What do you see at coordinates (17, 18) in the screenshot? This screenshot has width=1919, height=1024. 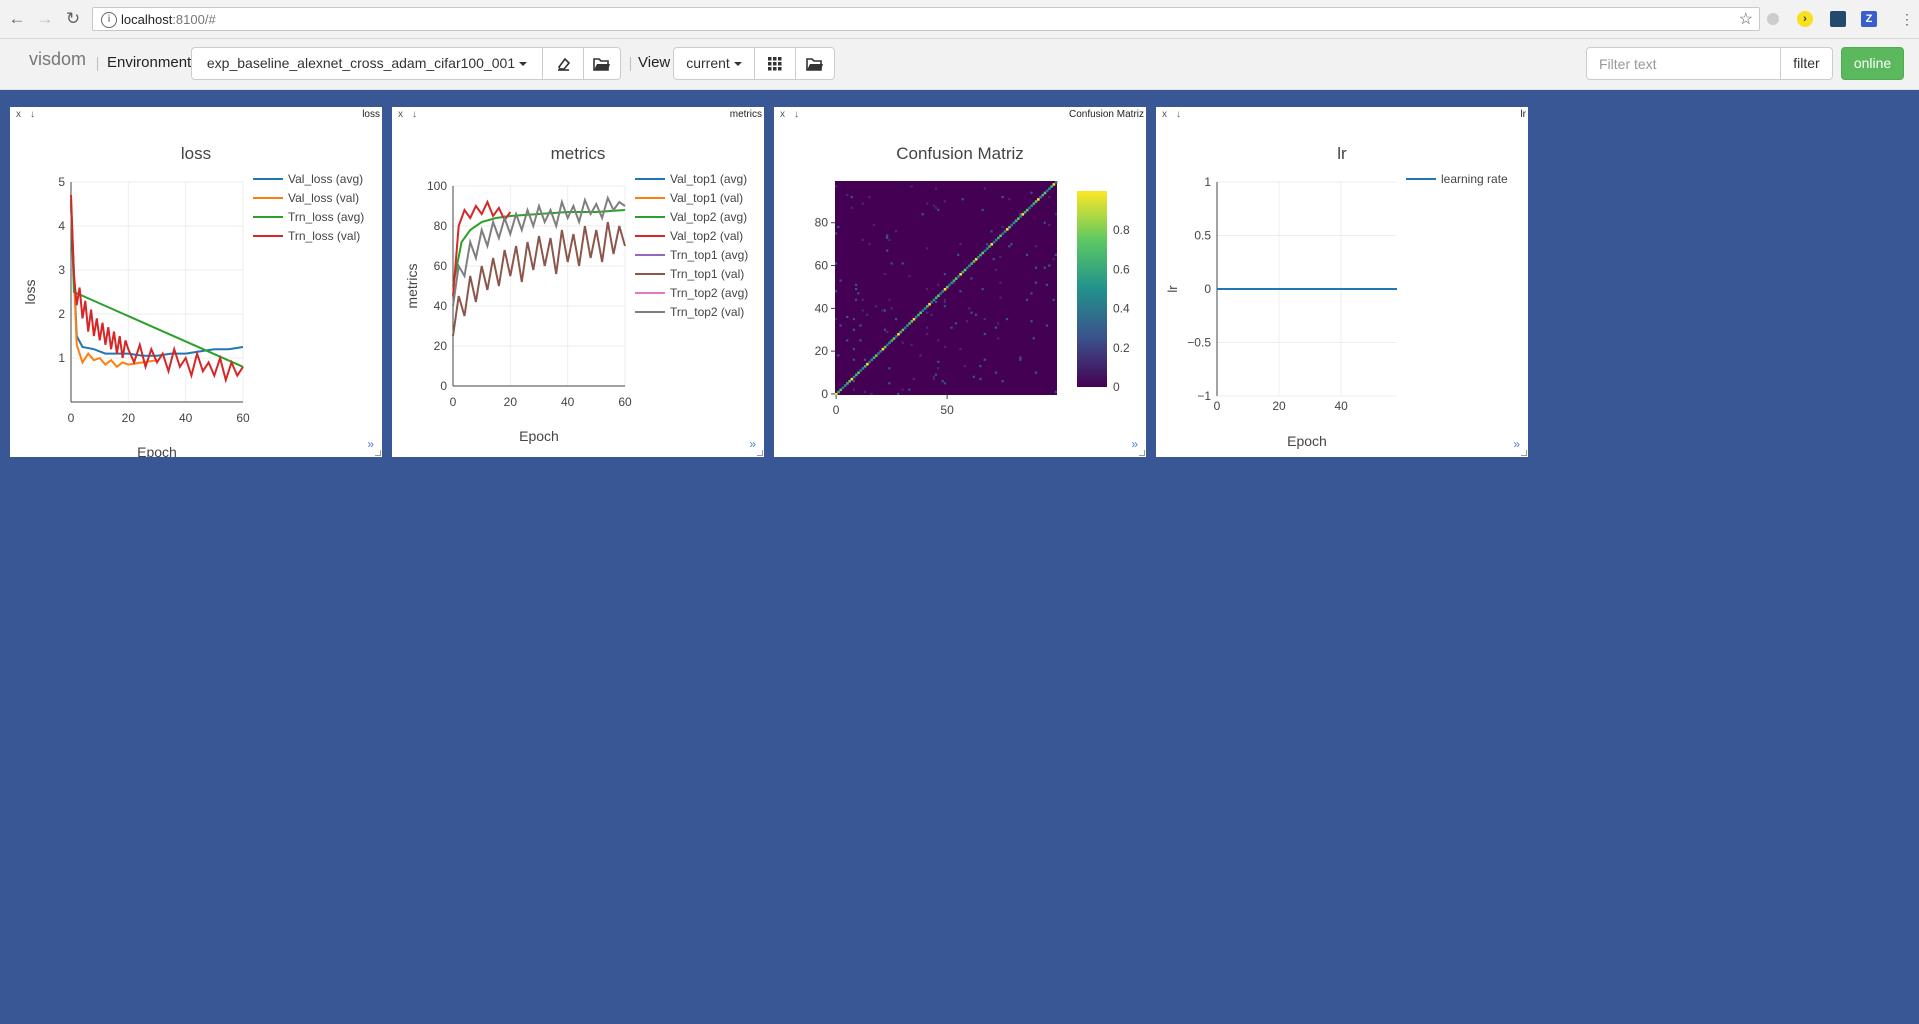 I see `back-icon: ←` at bounding box center [17, 18].